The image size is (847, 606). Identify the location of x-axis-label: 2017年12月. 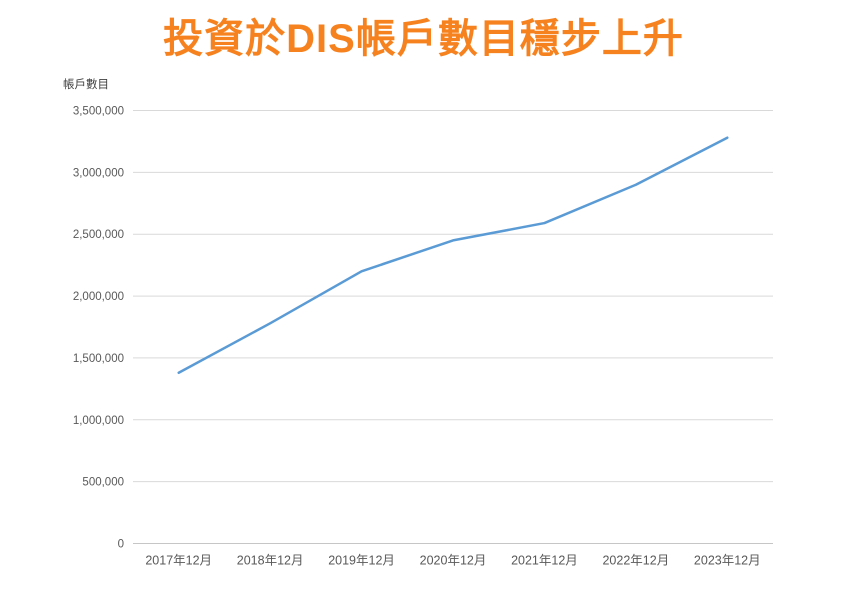
(178, 561).